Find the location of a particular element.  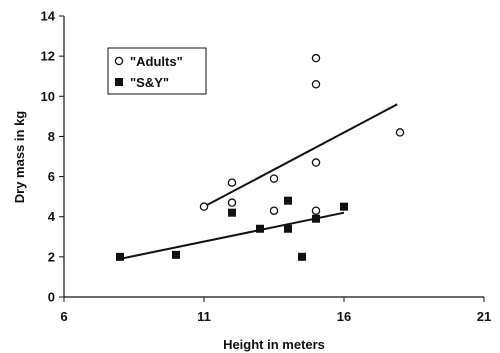

legend-label-adults: "Adults" is located at coordinates (156, 61).